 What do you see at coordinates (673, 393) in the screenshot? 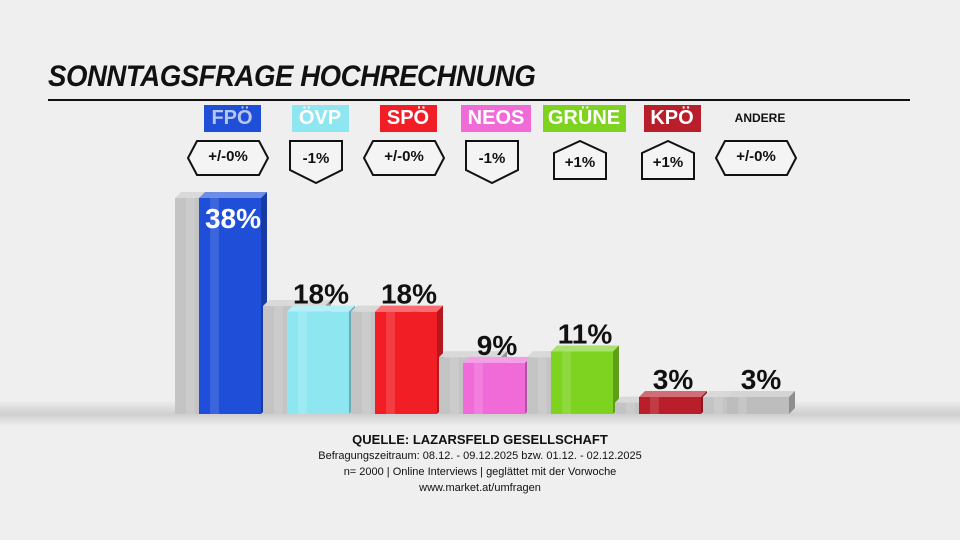
I see `bar-kpö-top` at bounding box center [673, 393].